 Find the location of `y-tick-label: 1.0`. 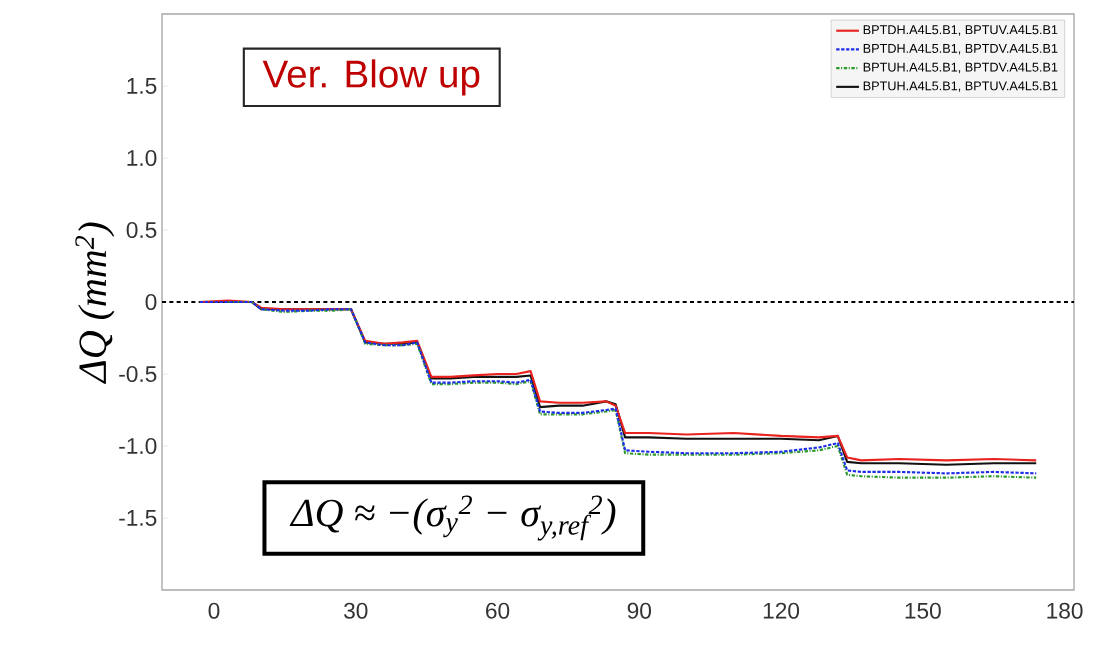

y-tick-label: 1.0 is located at coordinates (142, 158).